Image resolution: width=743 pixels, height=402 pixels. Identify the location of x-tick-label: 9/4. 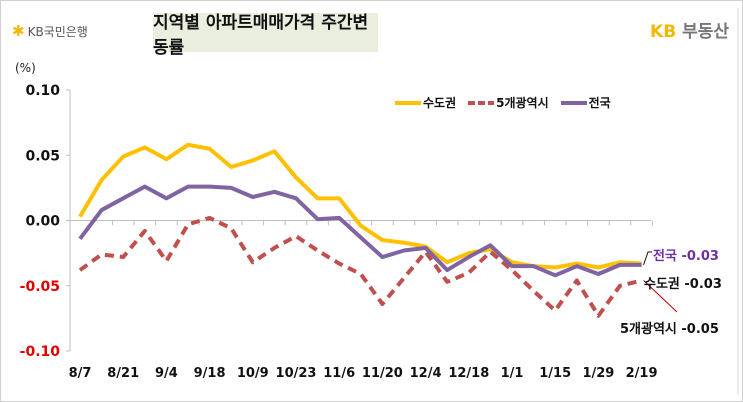
(166, 373).